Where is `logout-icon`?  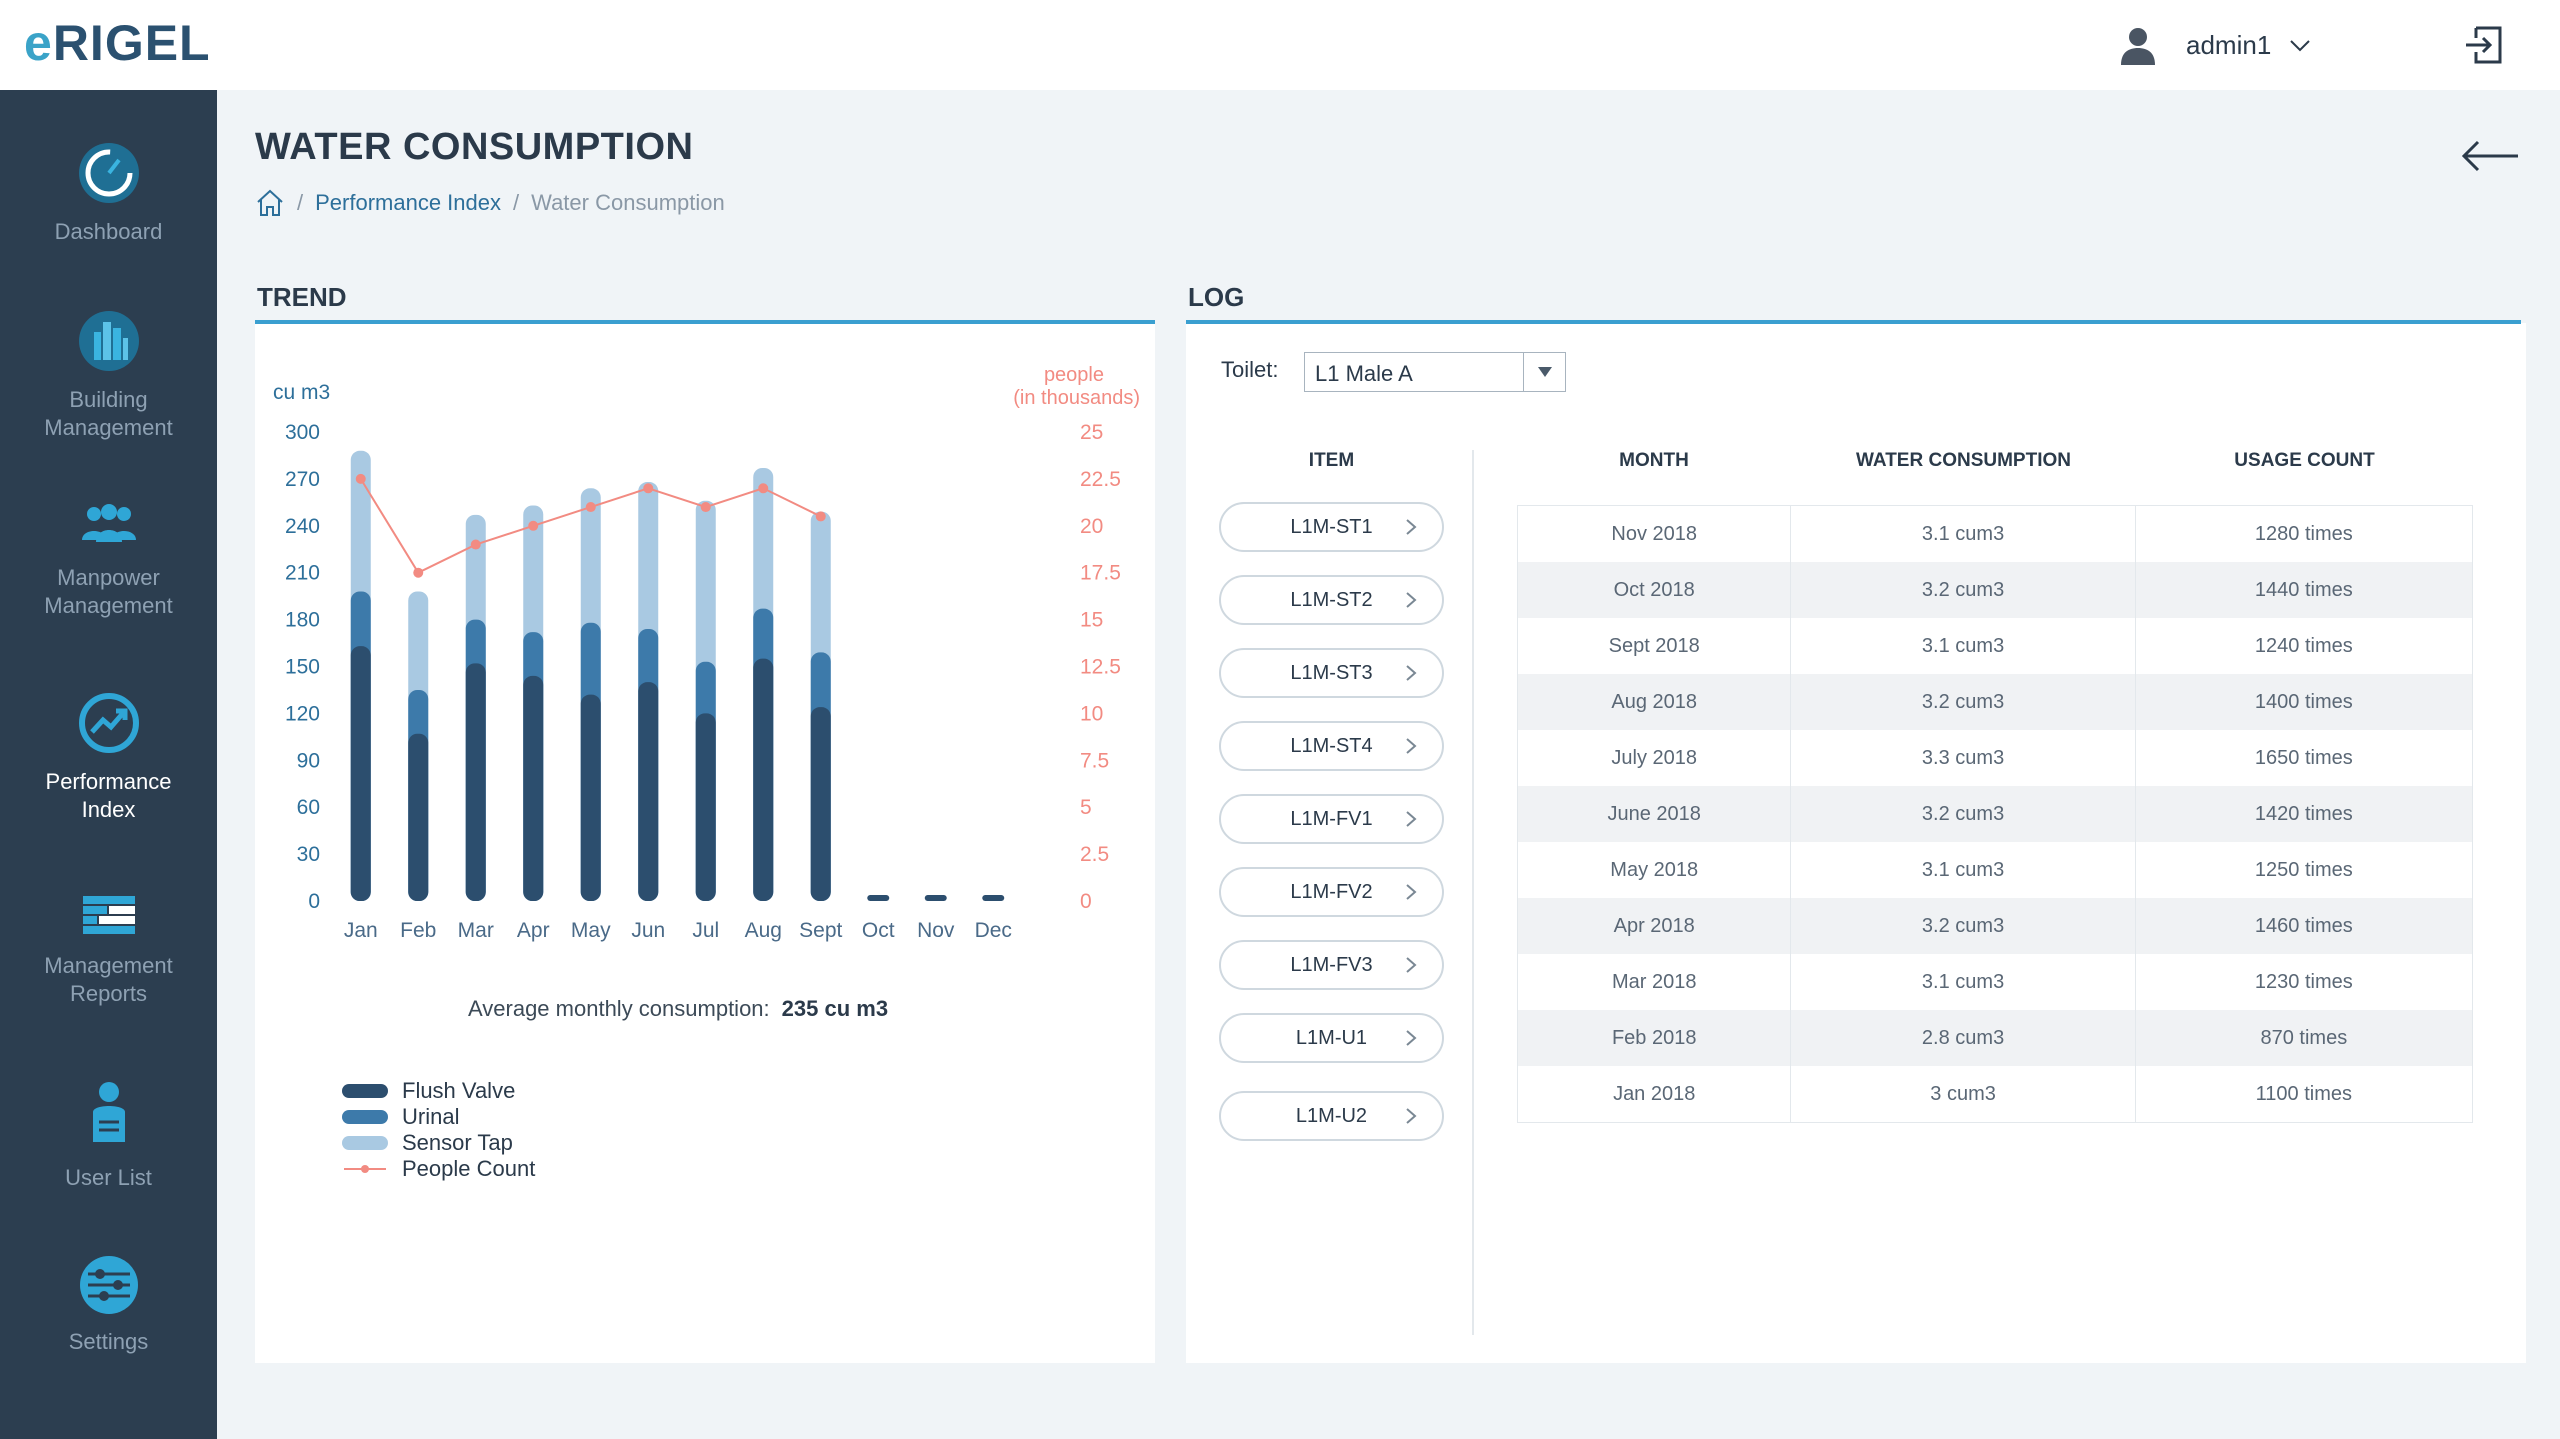
logout-icon is located at coordinates (2483, 45).